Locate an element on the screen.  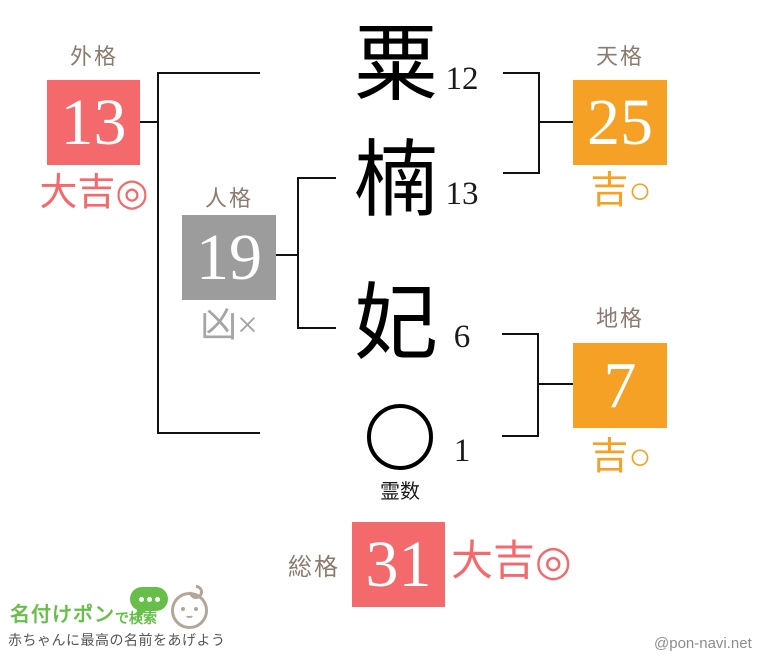
chikaku-label: 地格 is located at coordinates (619, 318).